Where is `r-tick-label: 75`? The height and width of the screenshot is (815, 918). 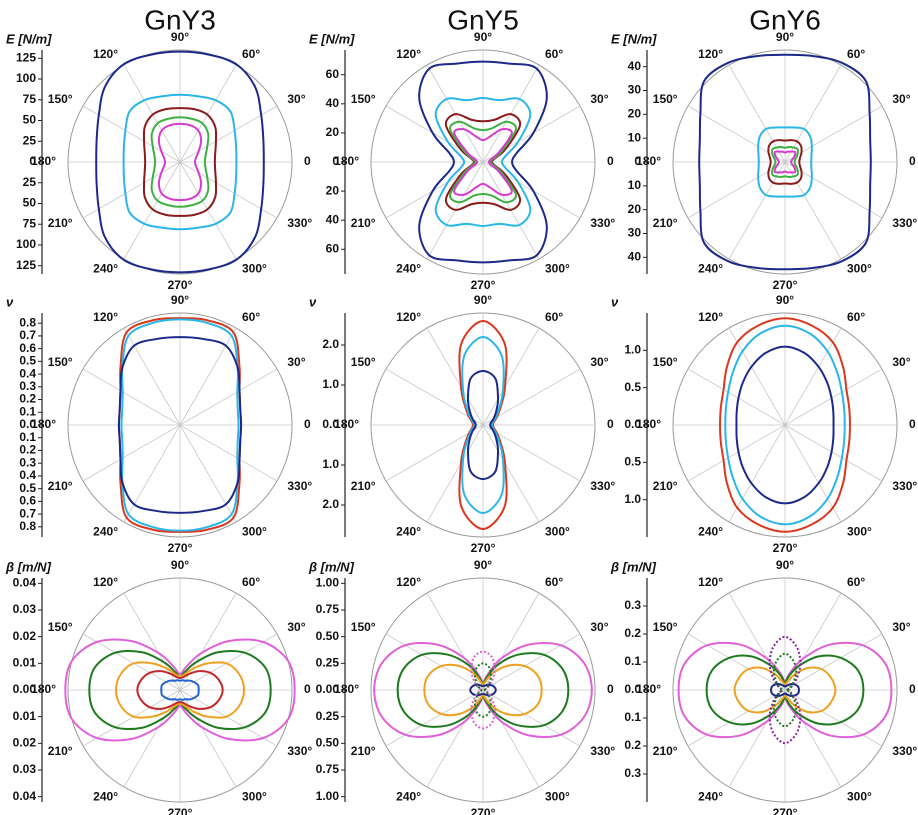 r-tick-label: 75 is located at coordinates (30, 223).